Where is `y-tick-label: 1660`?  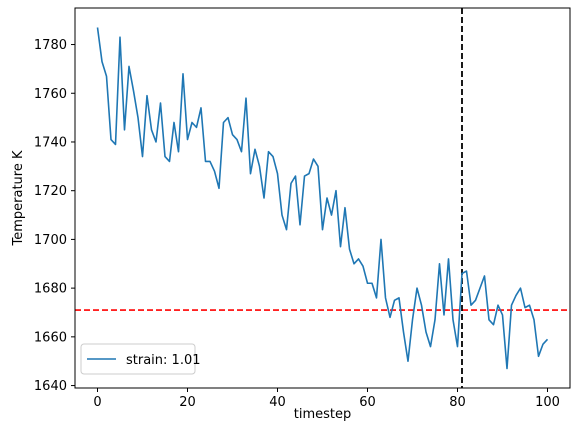
y-tick-label: 1660 is located at coordinates (50, 337).